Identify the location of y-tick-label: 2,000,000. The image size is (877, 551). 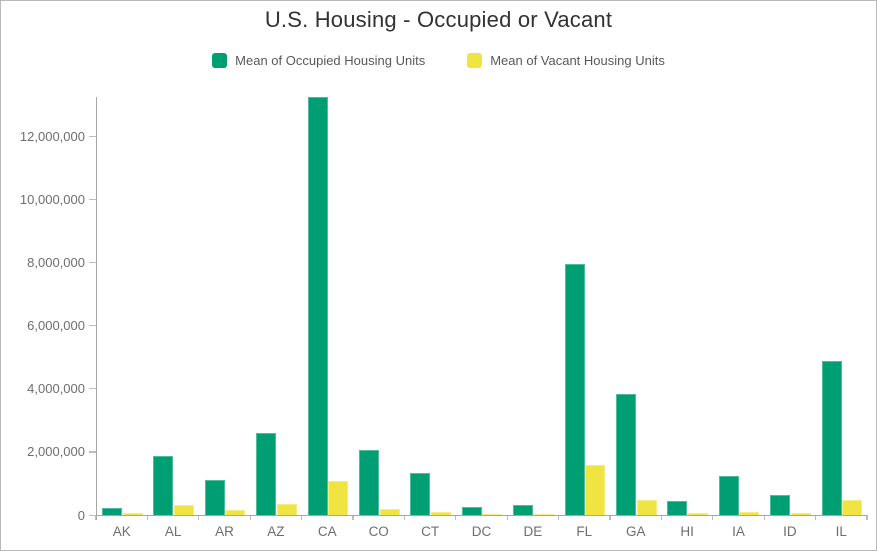
(56, 452).